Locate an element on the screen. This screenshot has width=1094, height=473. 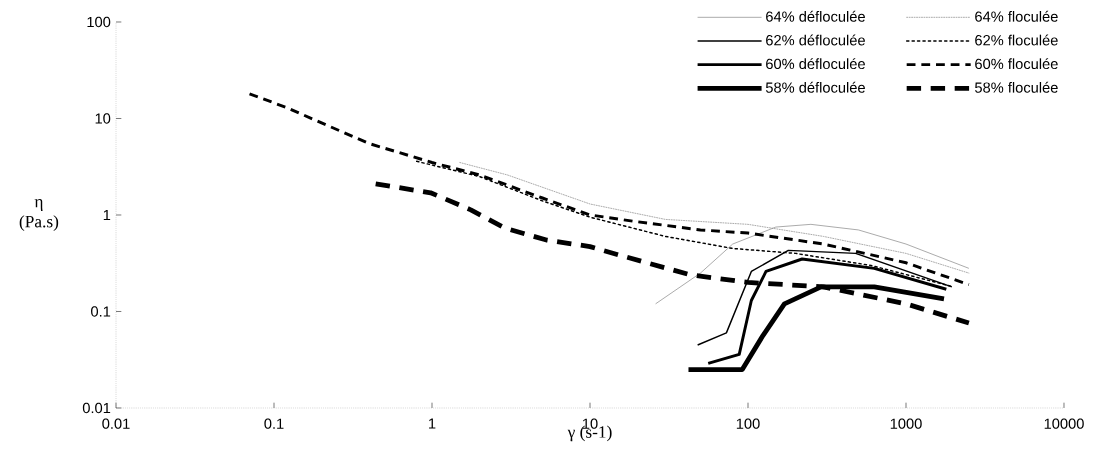
x-tick-label: 10000 is located at coordinates (1064, 423).